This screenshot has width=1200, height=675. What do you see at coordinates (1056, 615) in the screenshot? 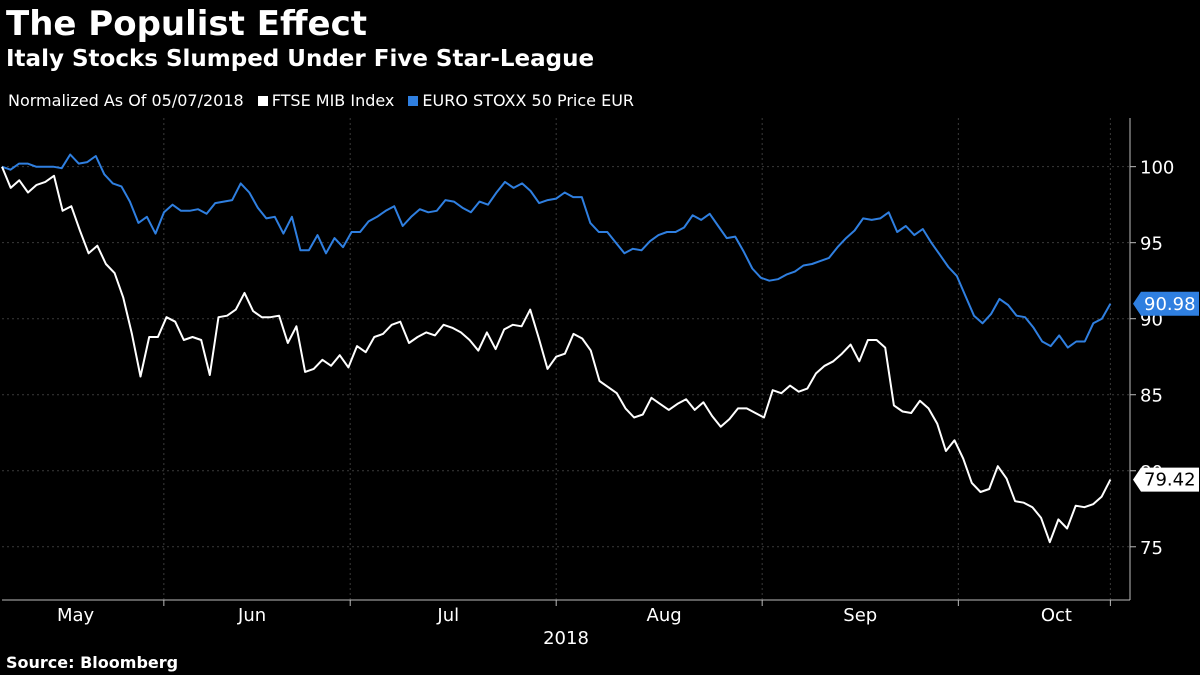
I see `x-tick-label: Oct` at bounding box center [1056, 615].